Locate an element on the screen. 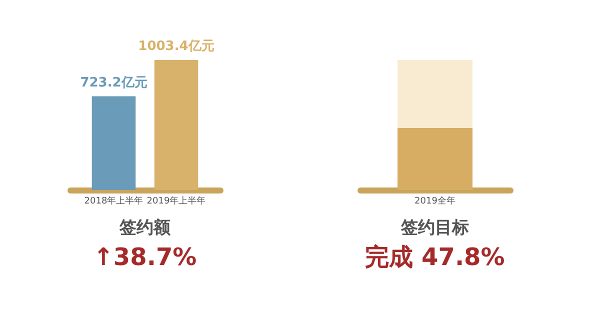 The height and width of the screenshot is (335, 600). data-label: 723.2亿元 is located at coordinates (114, 82).